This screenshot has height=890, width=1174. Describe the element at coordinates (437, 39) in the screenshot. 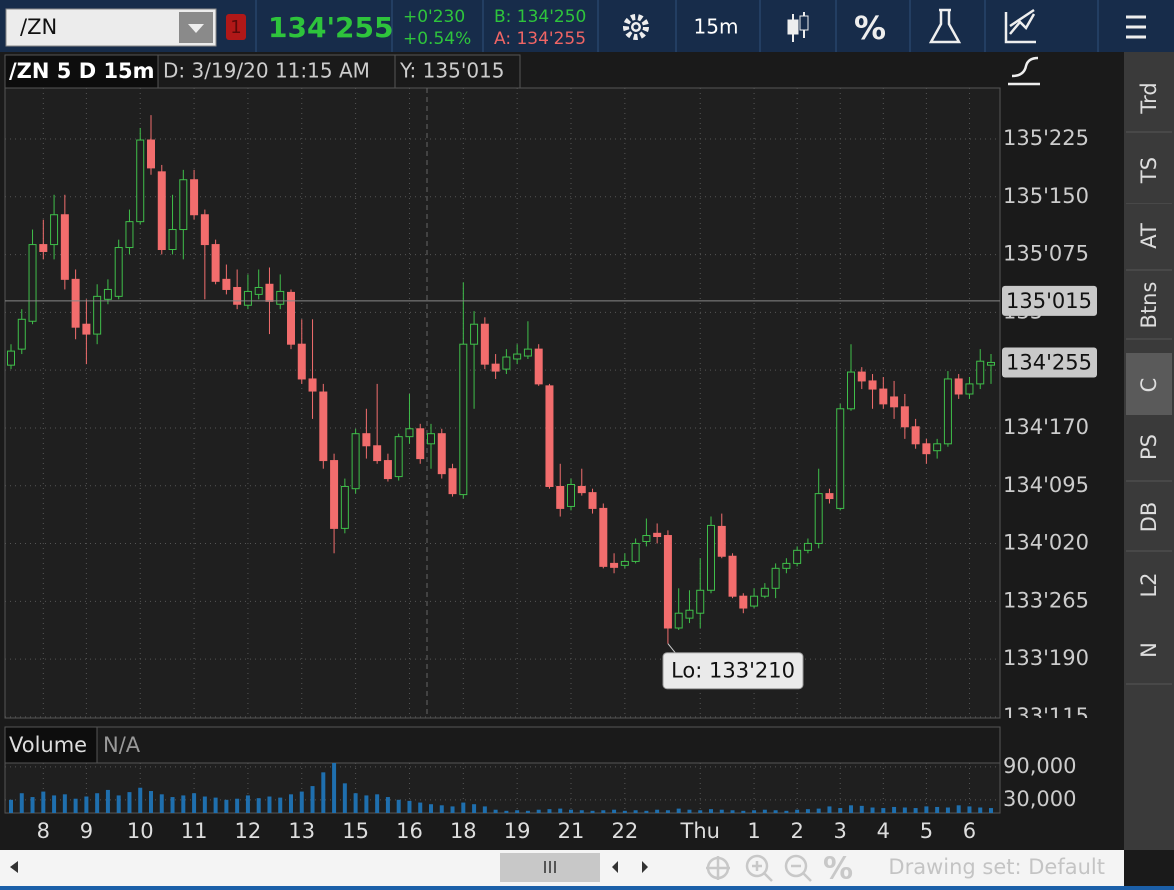

I see `change-pct: +0.54%` at that location.